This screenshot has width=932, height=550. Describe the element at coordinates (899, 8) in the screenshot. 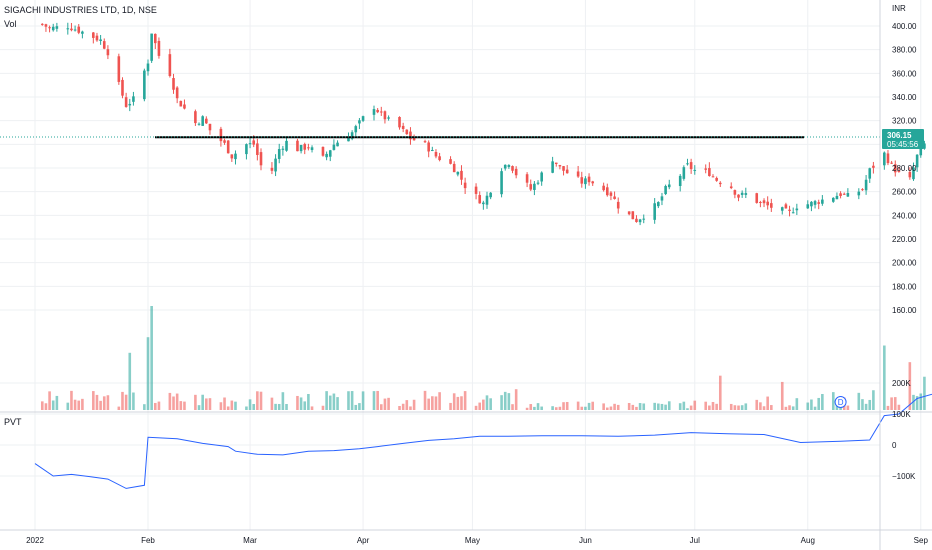

I see `currency-label: INR` at that location.